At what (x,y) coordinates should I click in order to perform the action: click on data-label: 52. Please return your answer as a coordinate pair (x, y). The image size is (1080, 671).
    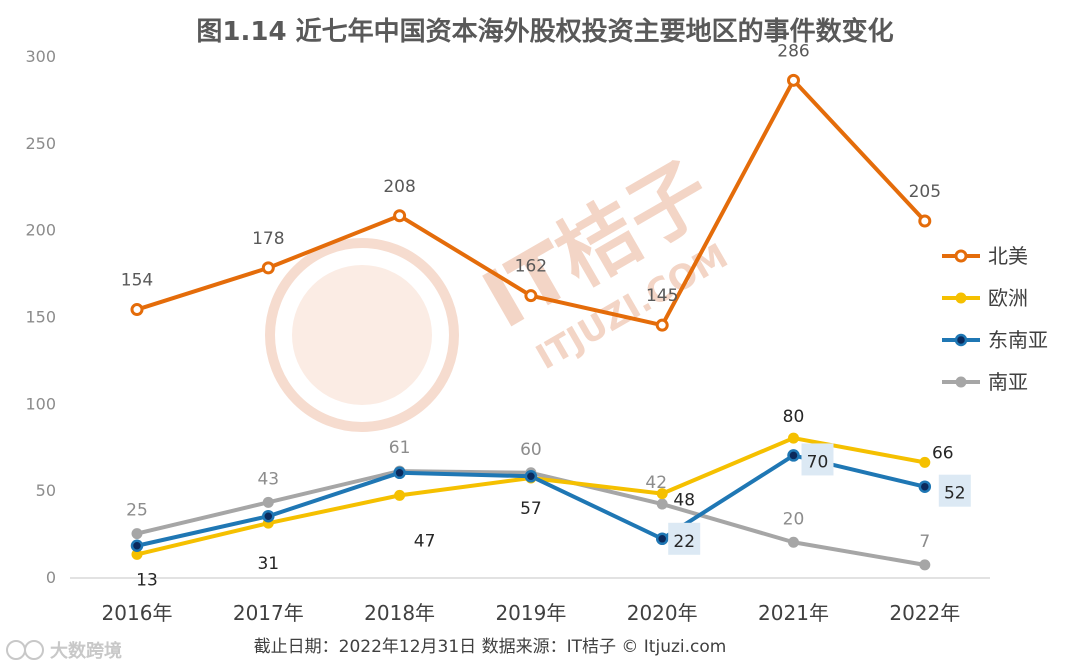
    Looking at the image, I should click on (955, 494).